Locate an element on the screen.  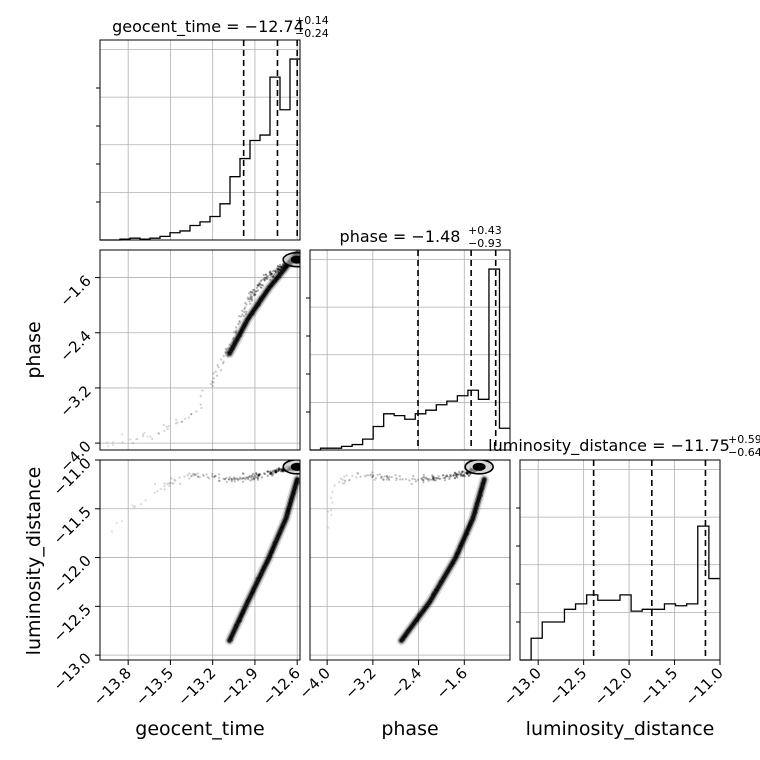
title-geocent-time: geocent_time = −12.74 is located at coordinates (208, 27).